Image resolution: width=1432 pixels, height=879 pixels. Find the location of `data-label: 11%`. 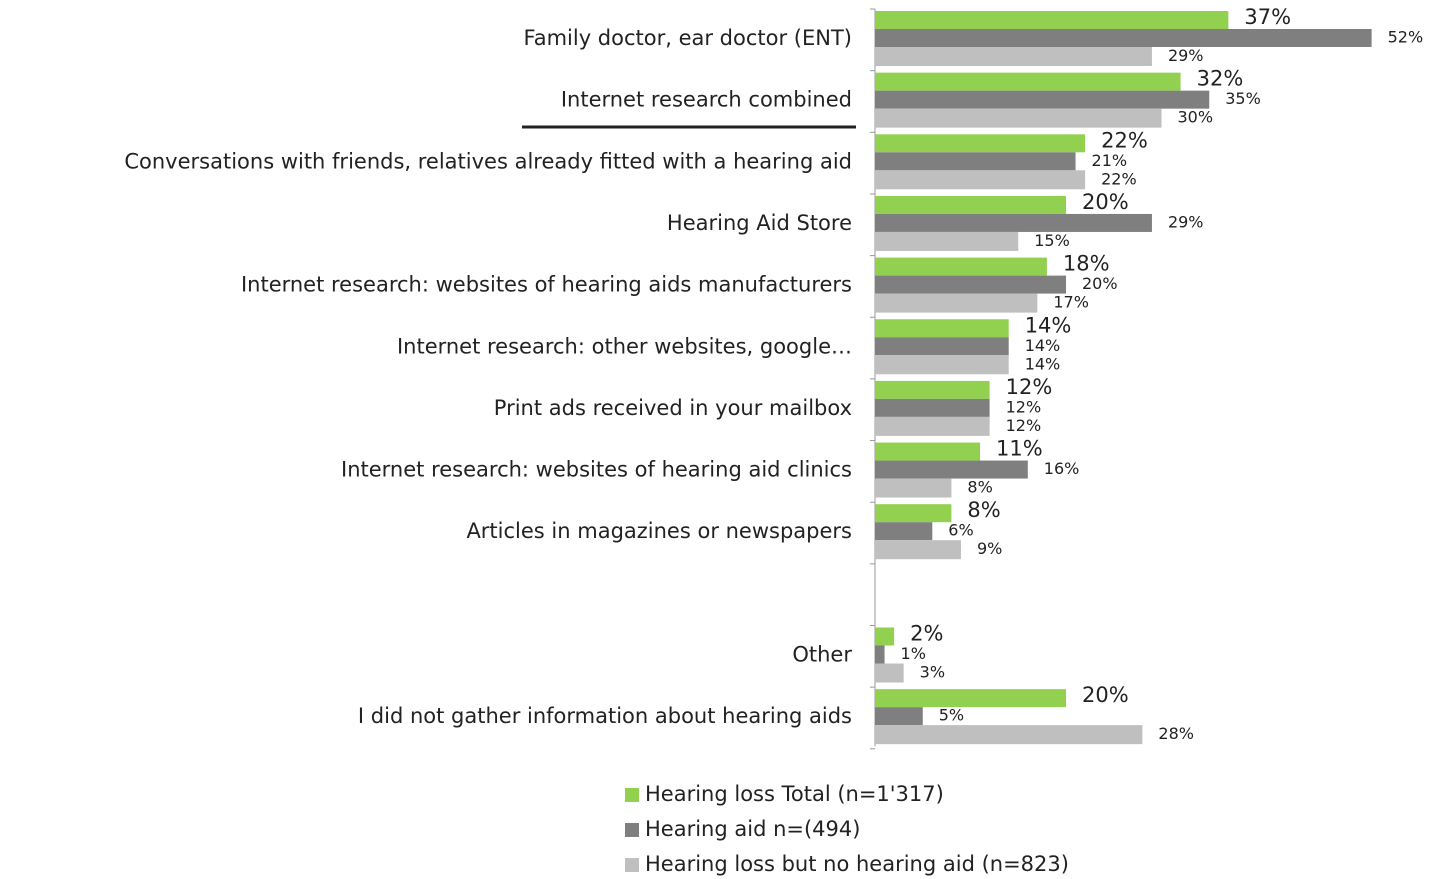

data-label: 11% is located at coordinates (1019, 449).